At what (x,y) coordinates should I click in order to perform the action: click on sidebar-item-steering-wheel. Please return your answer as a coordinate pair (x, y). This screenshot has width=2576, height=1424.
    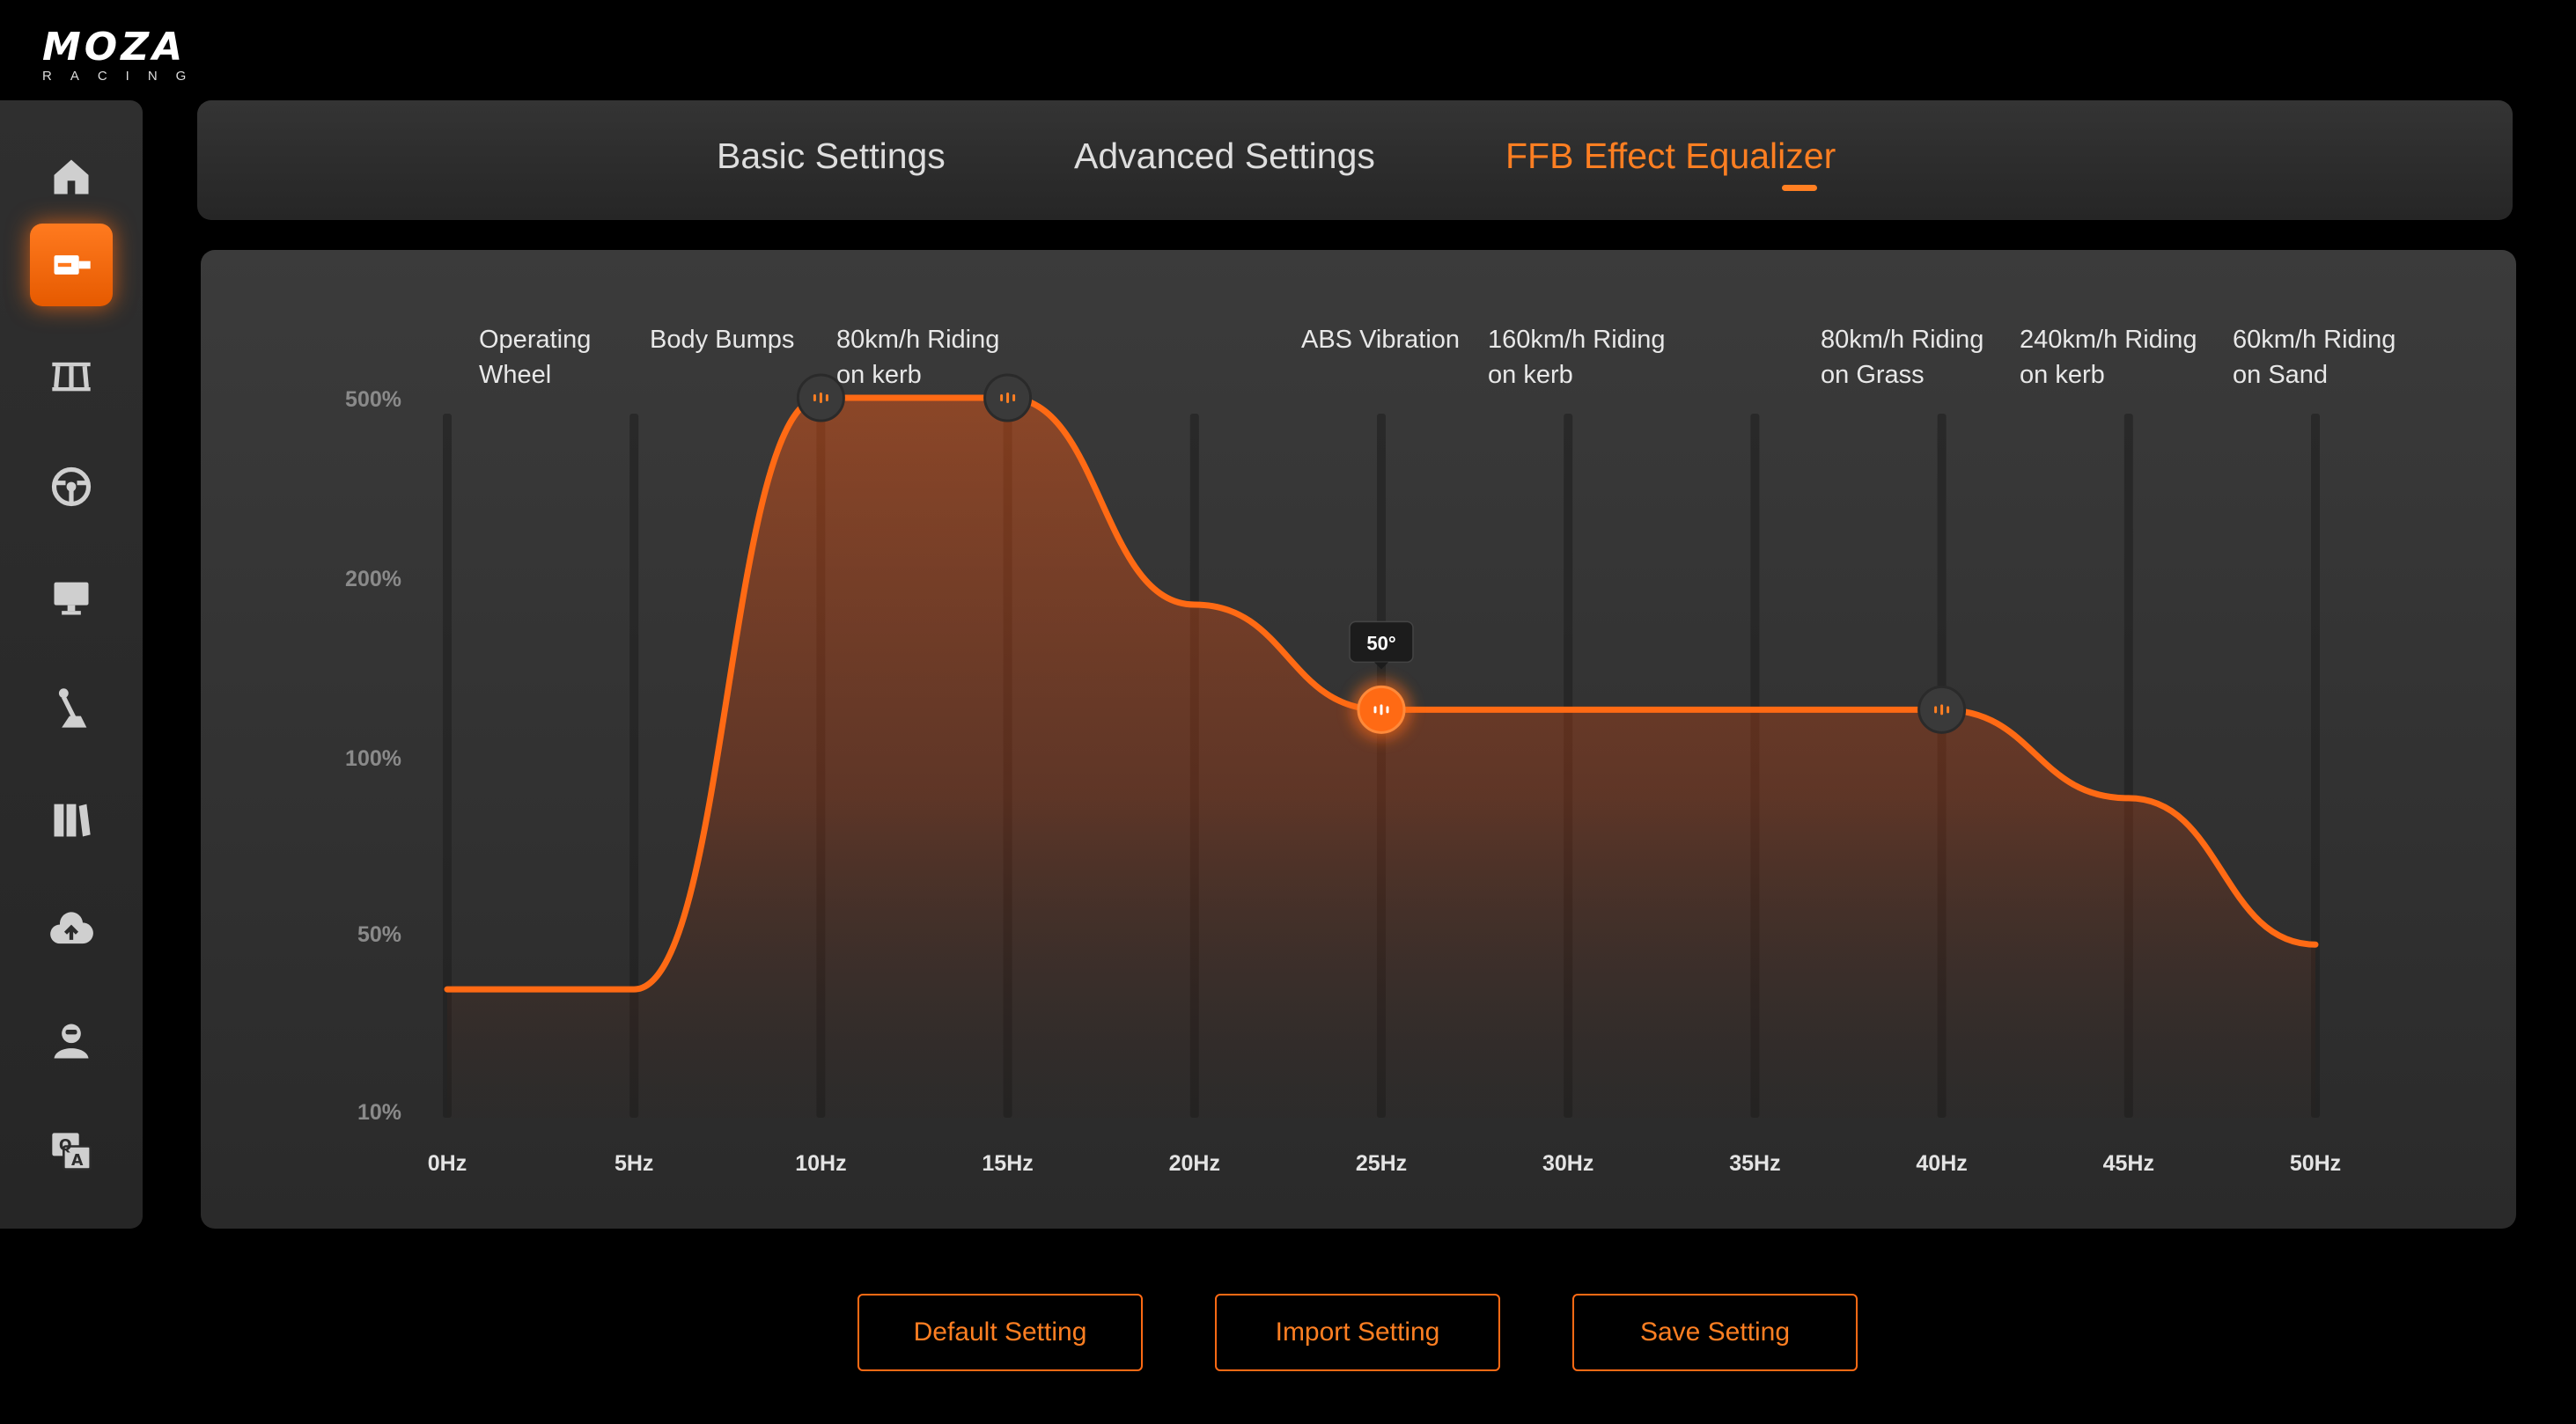
    Looking at the image, I should click on (72, 487).